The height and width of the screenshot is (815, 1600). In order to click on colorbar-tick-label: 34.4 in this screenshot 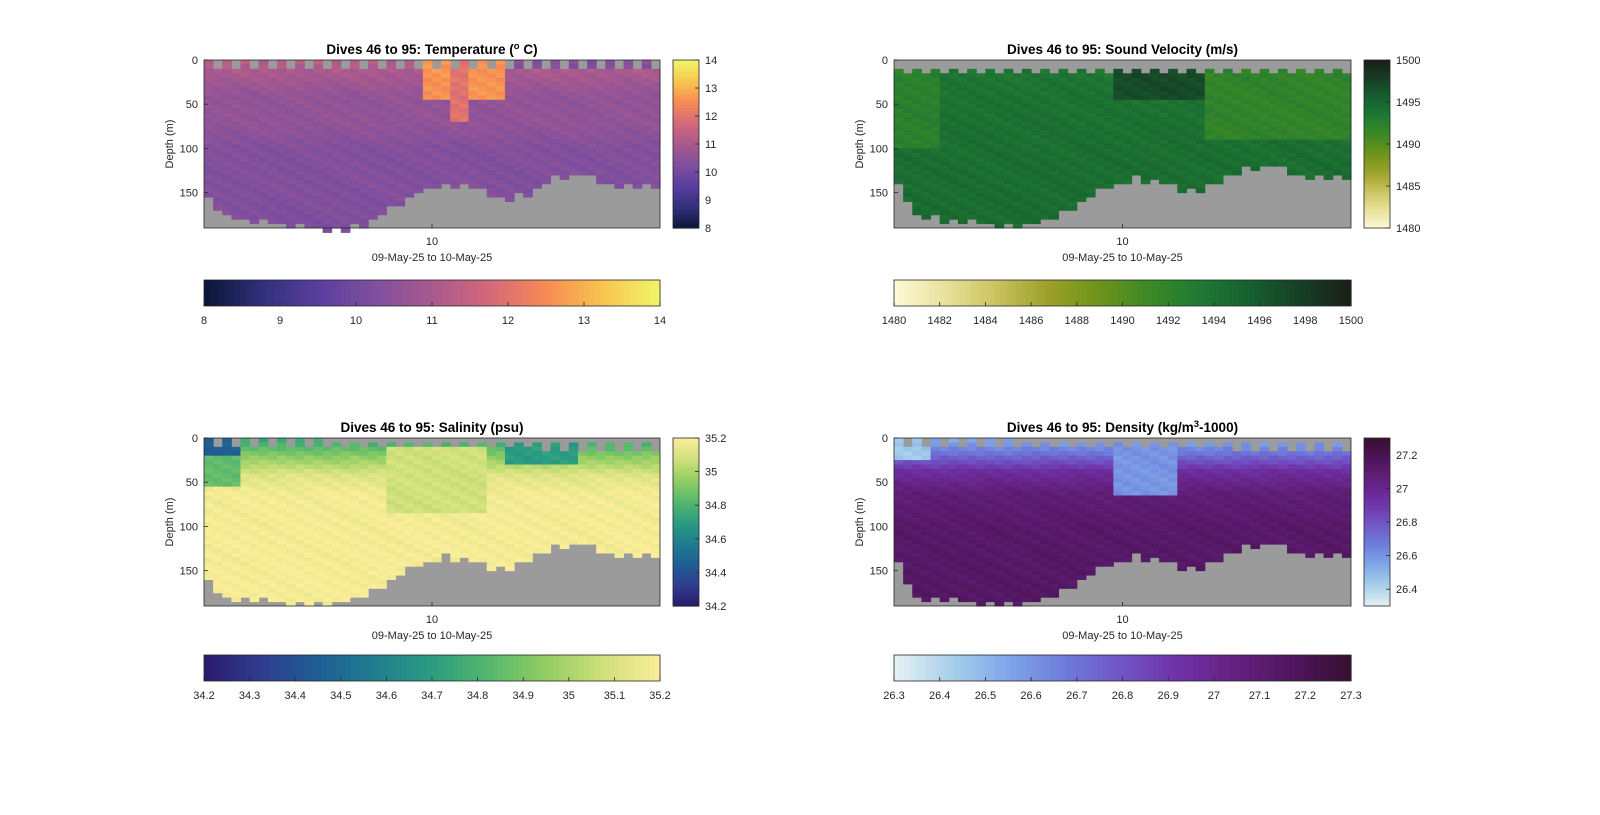, I will do `click(715, 573)`.